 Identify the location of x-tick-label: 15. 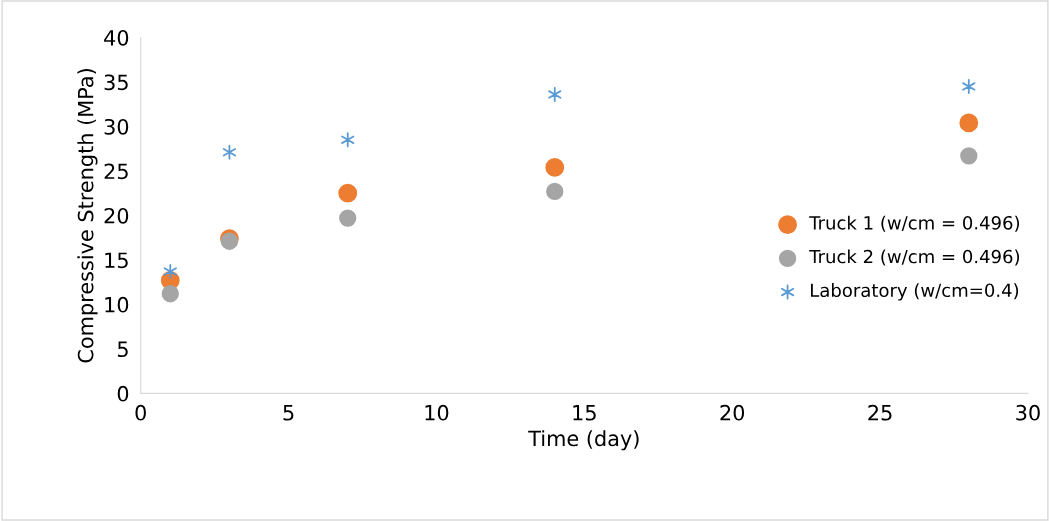
(584, 413).